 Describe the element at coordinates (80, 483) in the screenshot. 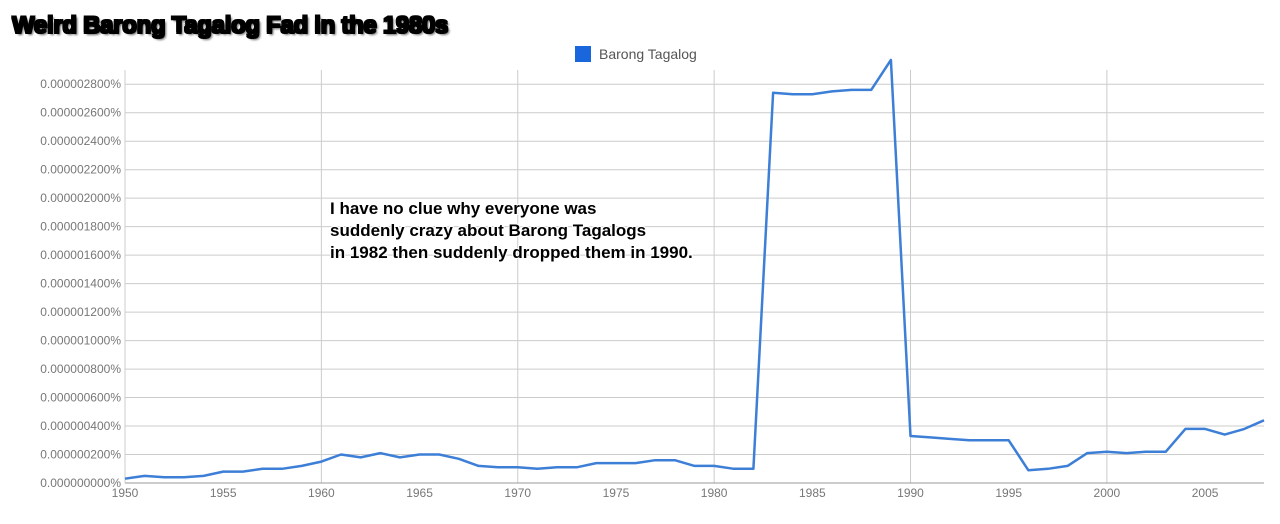

I see `y-tick-label: 0.000000000%` at that location.